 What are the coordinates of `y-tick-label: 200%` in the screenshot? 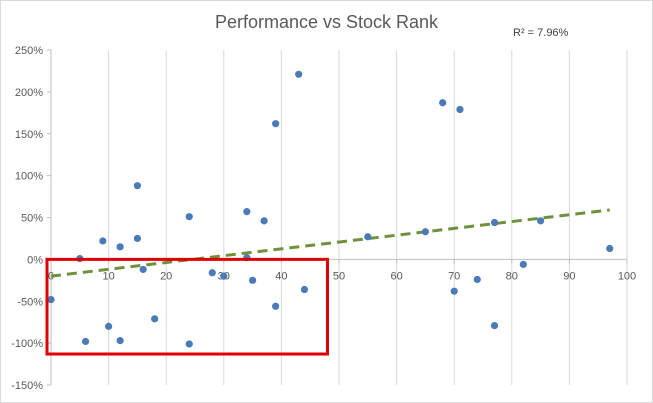 It's located at (29, 93).